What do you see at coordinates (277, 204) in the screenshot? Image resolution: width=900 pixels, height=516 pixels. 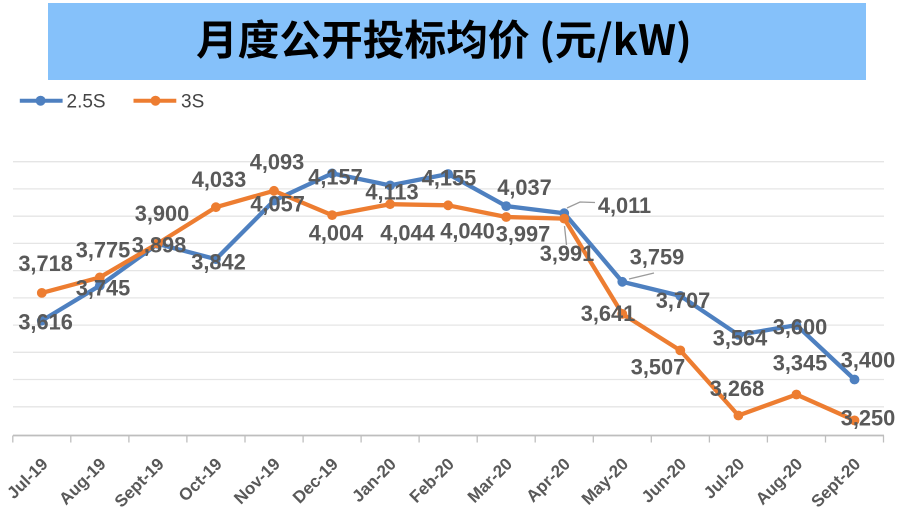 I see `svg-text: 4,057` at bounding box center [277, 204].